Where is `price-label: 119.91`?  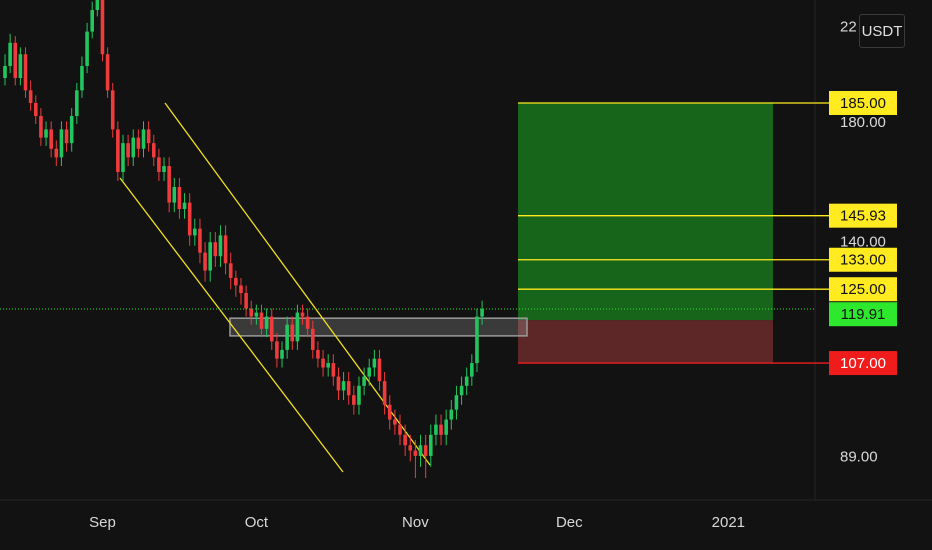
price-label: 119.91 is located at coordinates (863, 314).